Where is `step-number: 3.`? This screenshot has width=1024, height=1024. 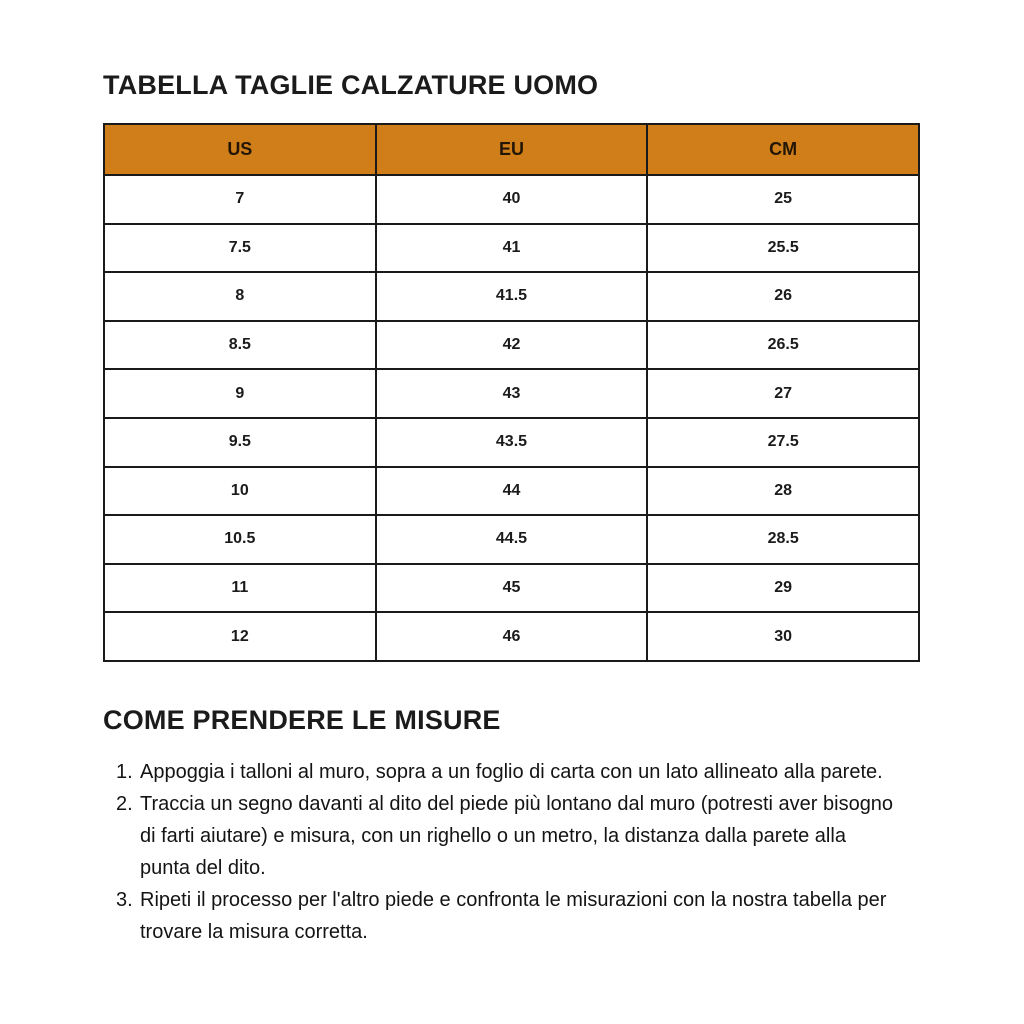 step-number: 3. is located at coordinates (124, 899).